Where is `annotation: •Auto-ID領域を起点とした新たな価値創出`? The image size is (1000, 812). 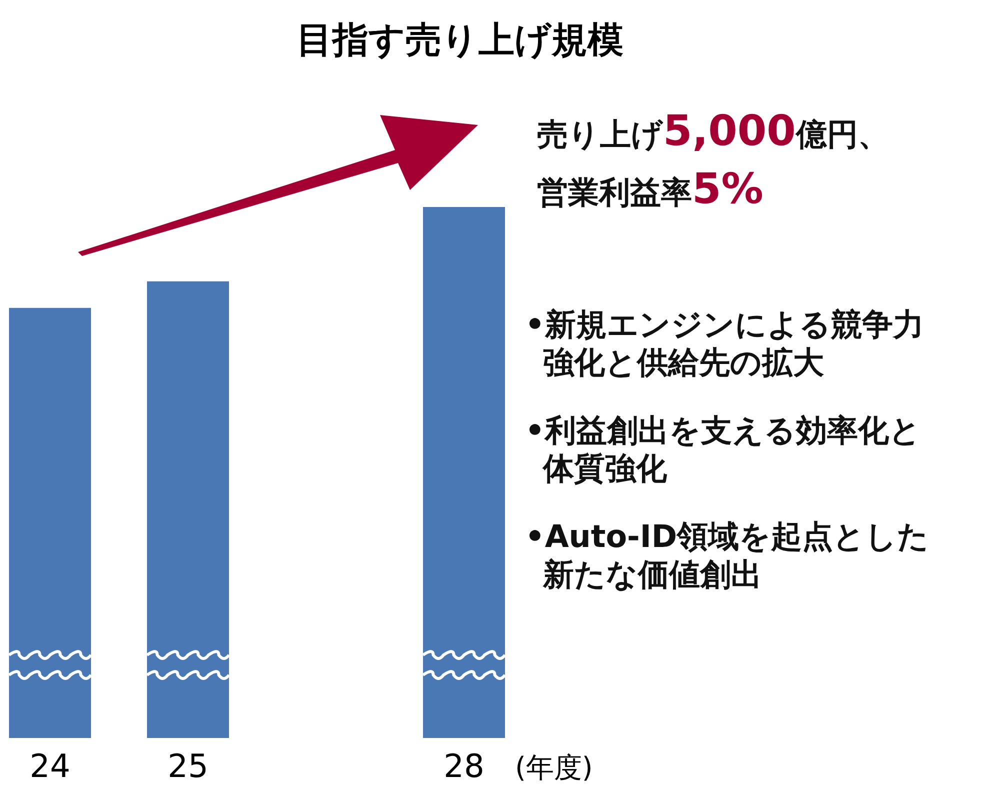 annotation: •Auto-ID領域を起点とした新たな価値創出 is located at coordinates (727, 556).